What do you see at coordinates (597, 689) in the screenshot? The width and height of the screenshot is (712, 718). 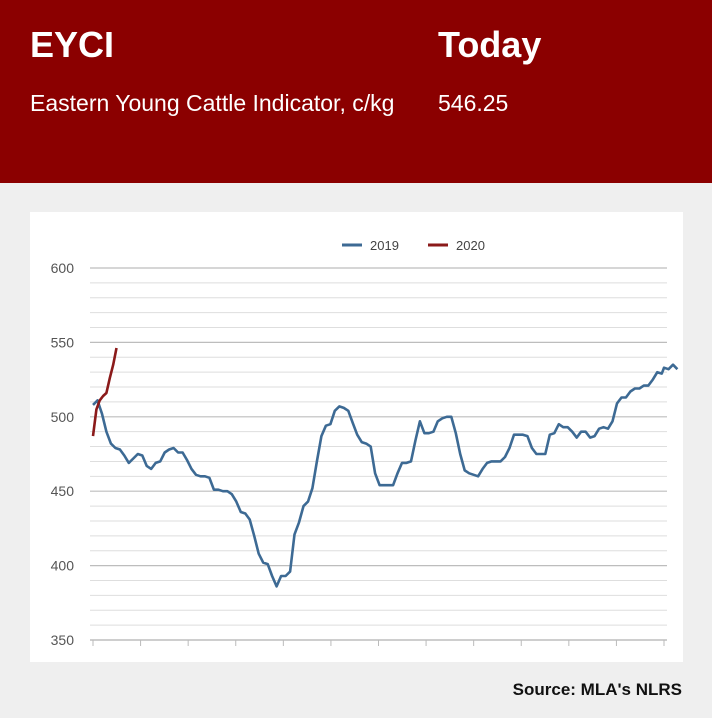 I see `source-note: Source: MLA's NLRS` at bounding box center [597, 689].